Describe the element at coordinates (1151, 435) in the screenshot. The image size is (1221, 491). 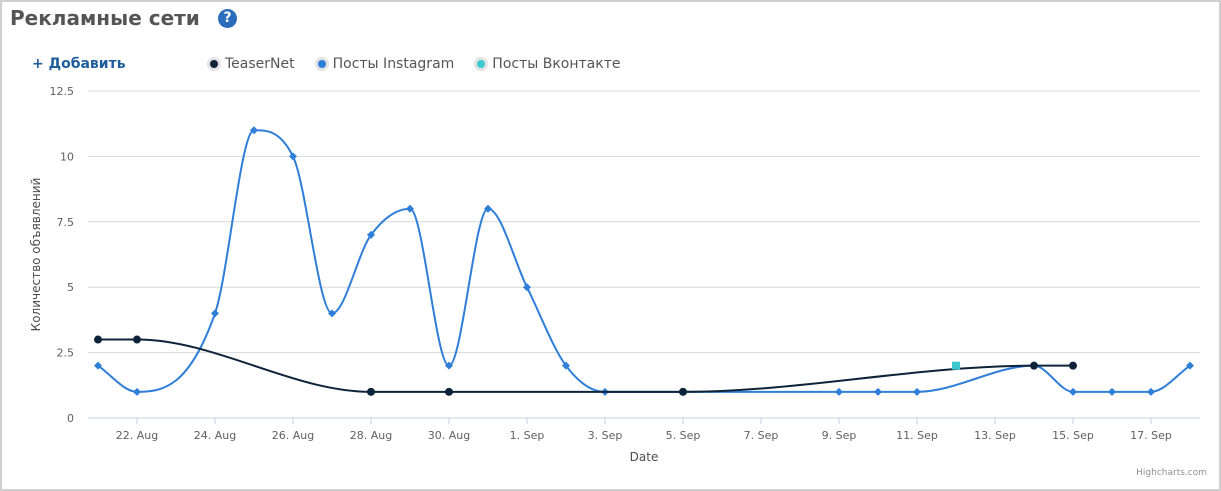
I see `x-tick-label: 17. Sep` at that location.